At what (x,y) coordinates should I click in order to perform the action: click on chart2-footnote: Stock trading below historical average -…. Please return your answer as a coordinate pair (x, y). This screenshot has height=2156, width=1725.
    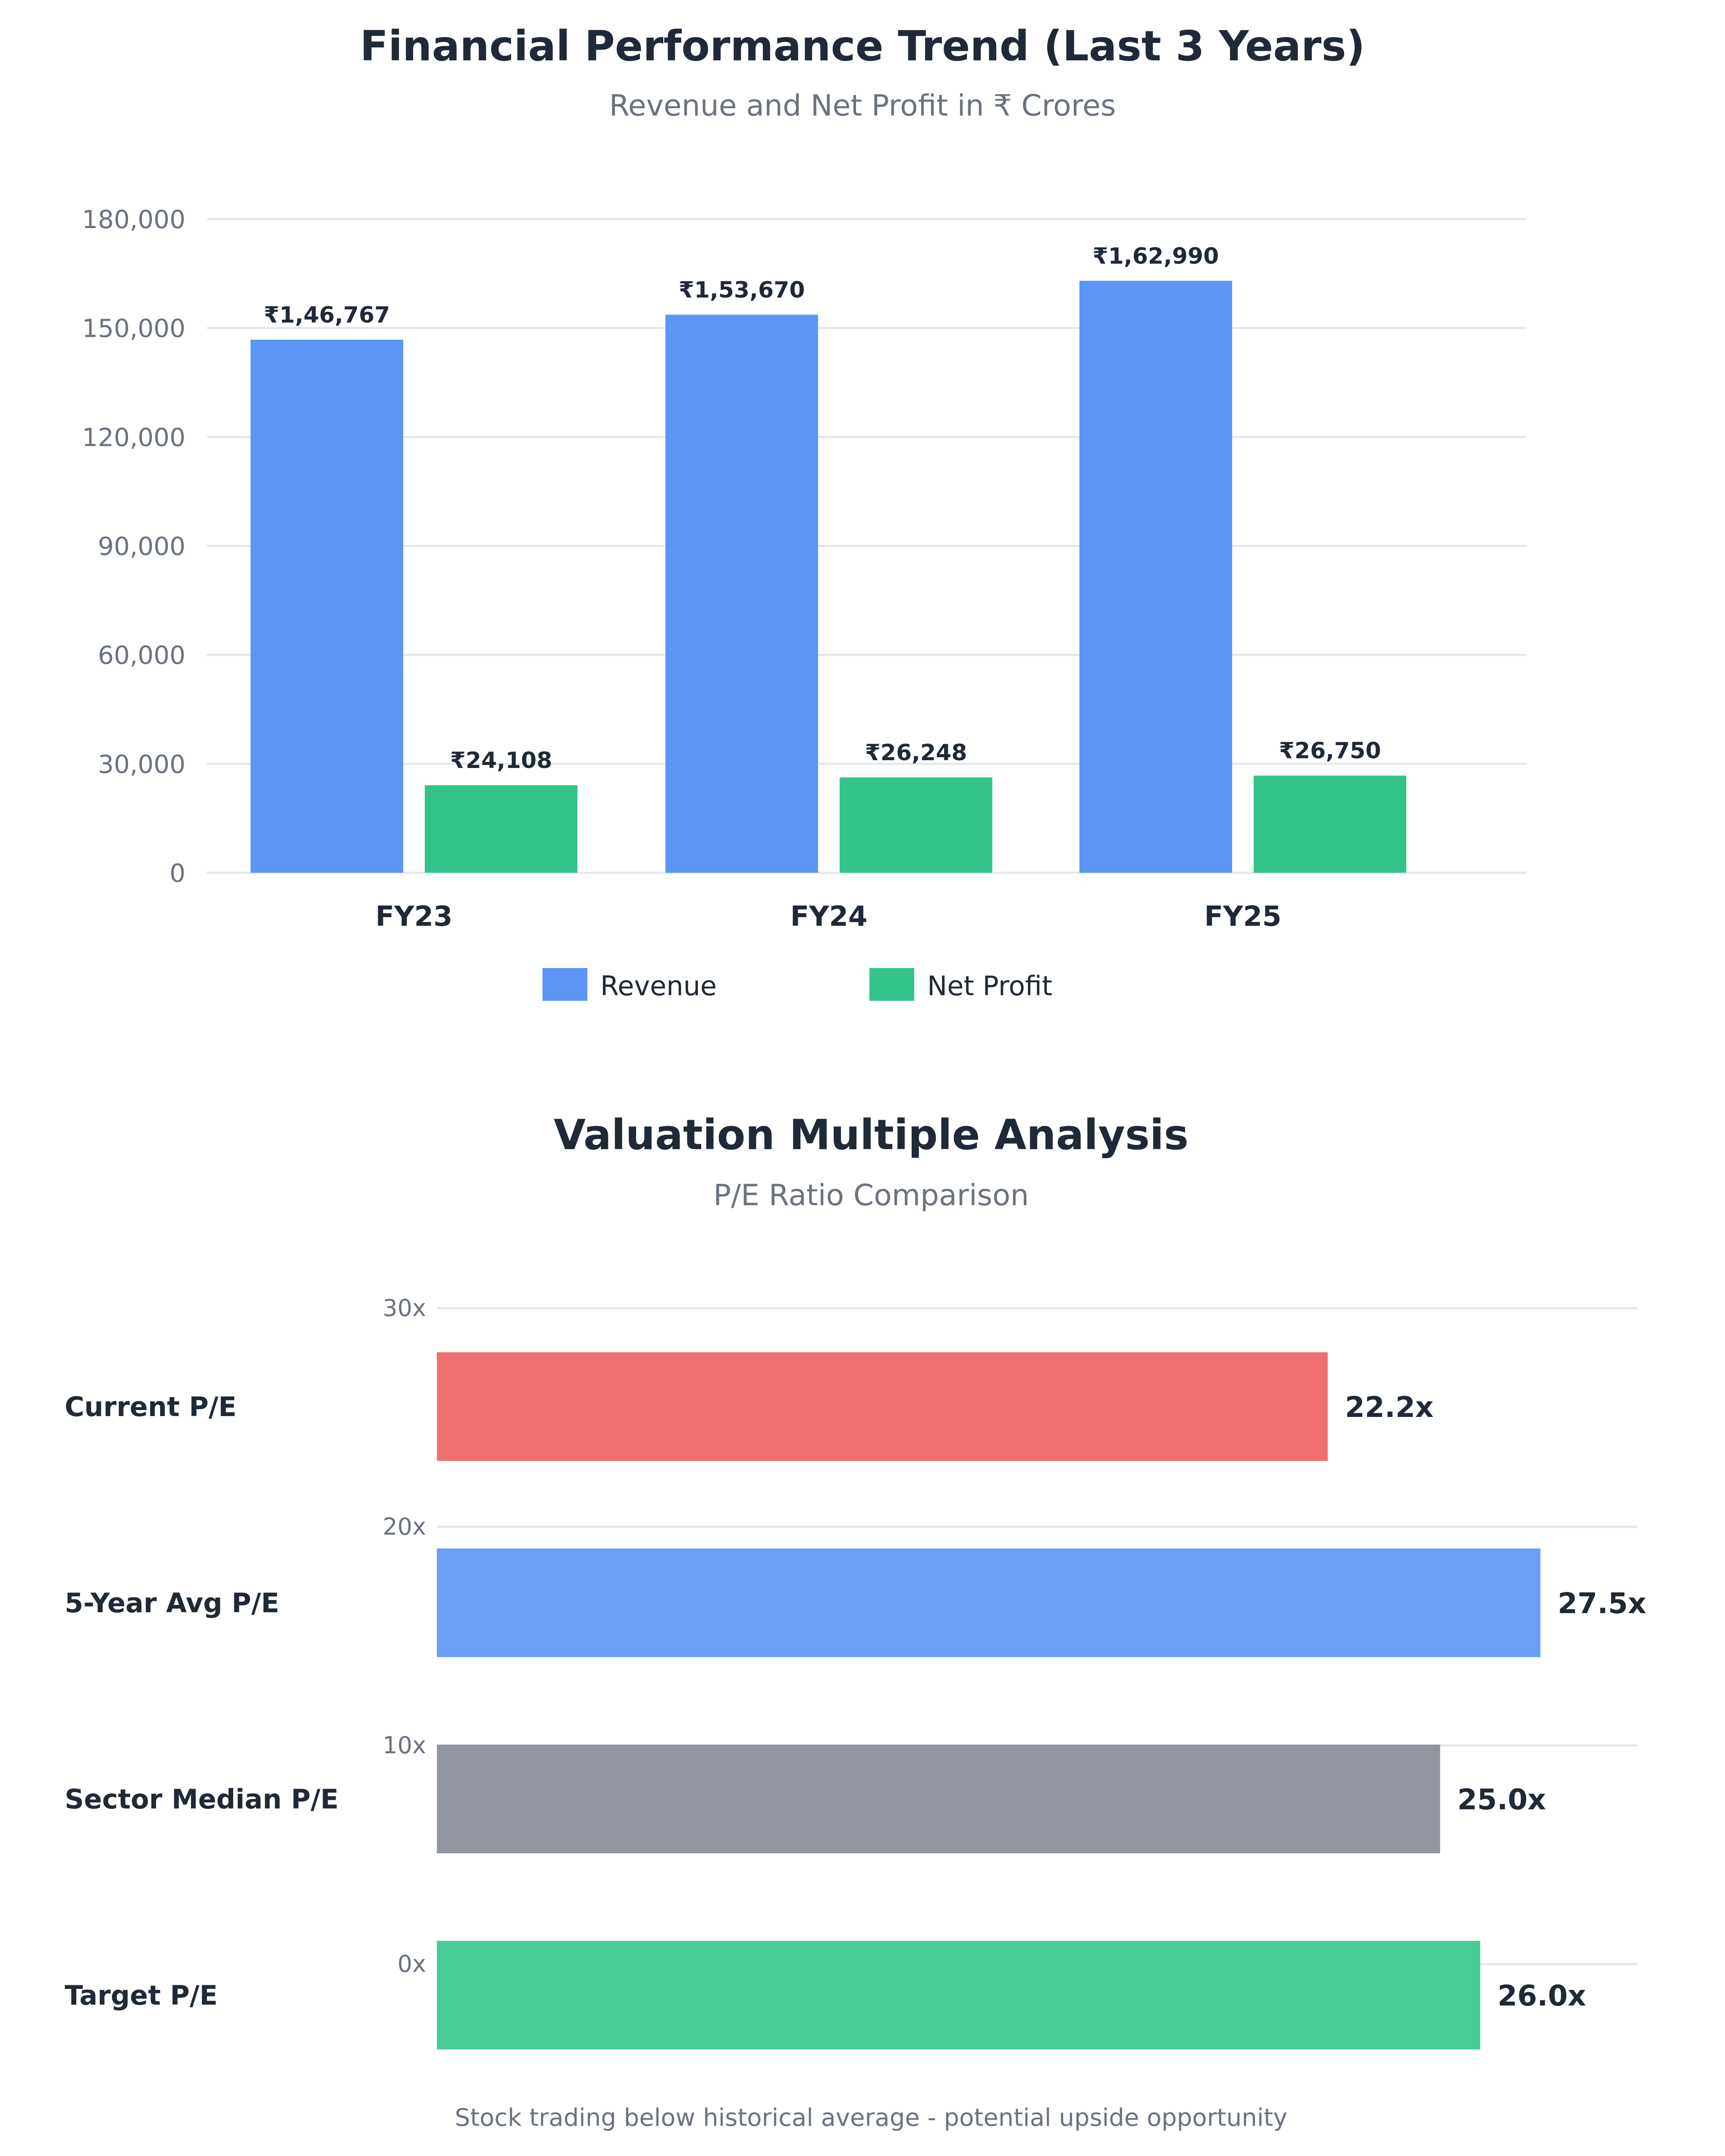
    Looking at the image, I should click on (872, 2118).